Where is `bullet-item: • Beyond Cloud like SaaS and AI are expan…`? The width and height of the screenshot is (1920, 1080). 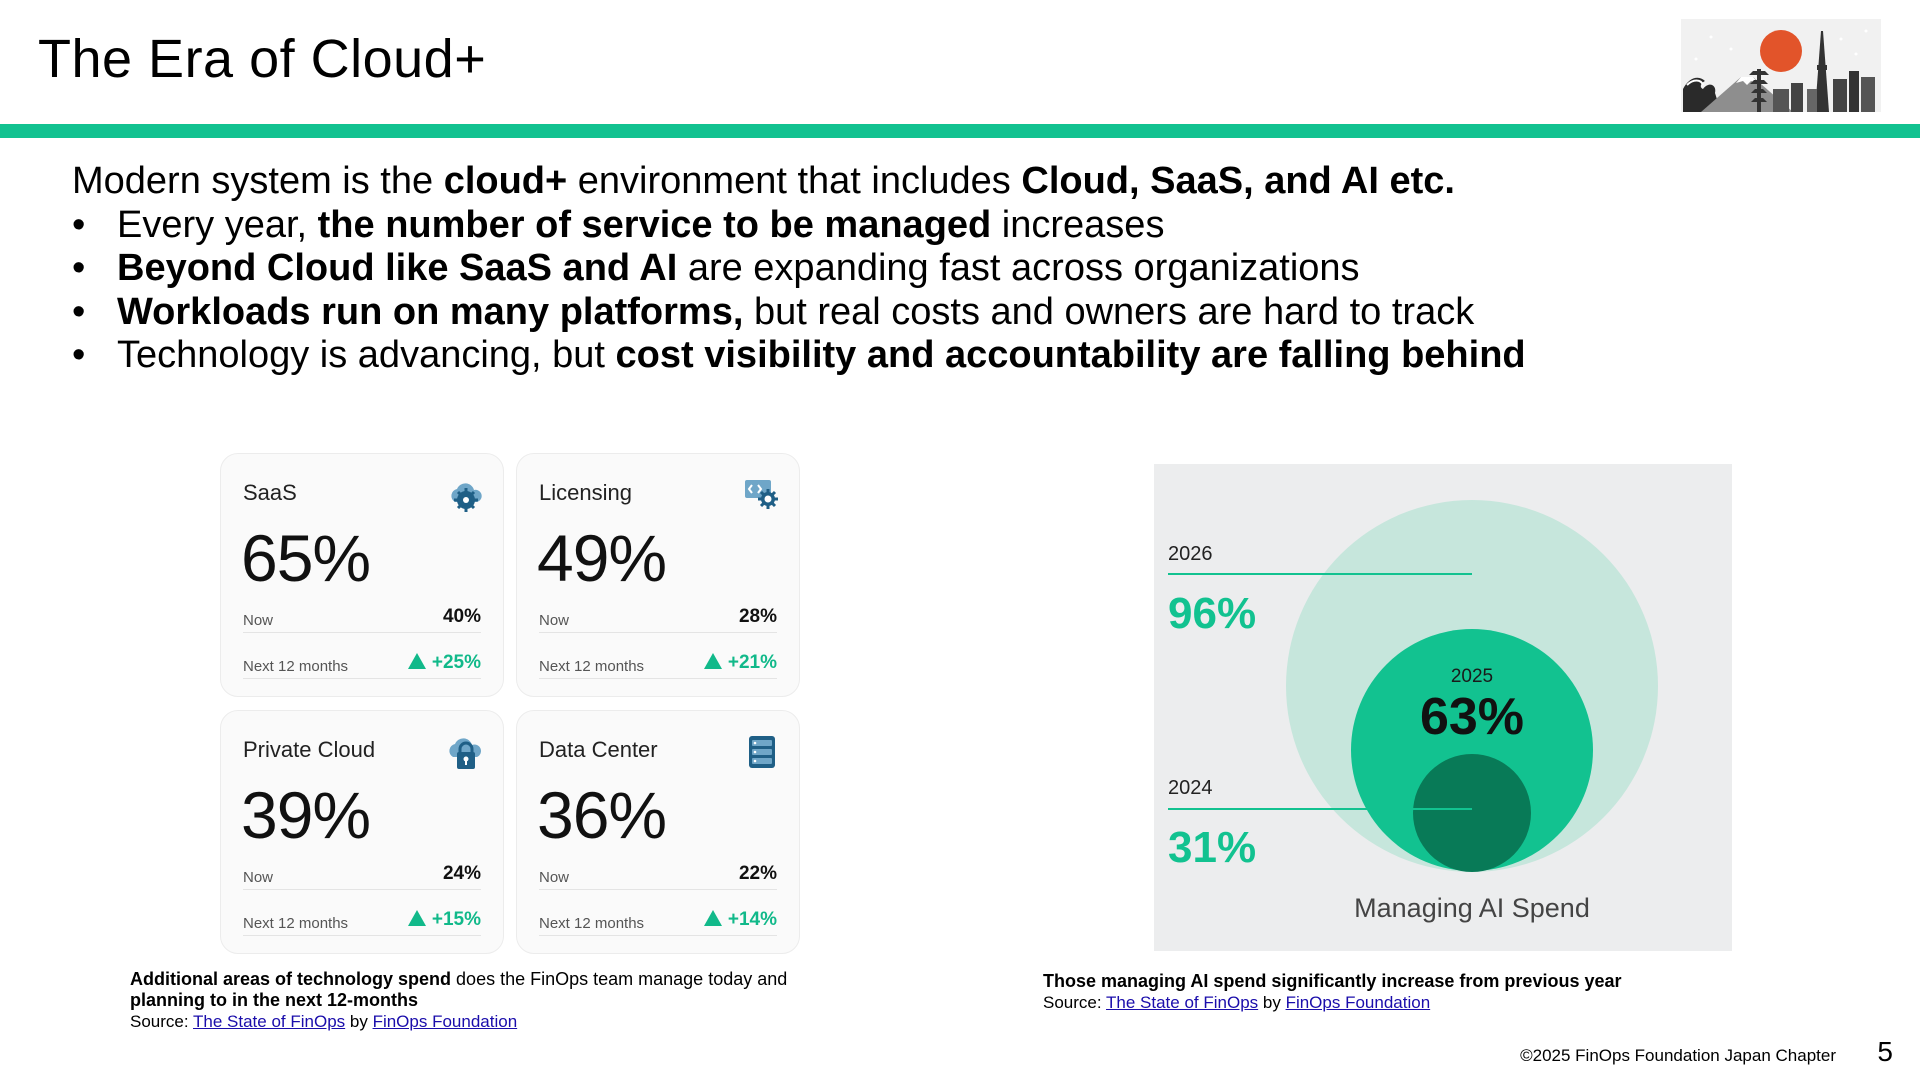 bullet-item: • Beyond Cloud like SaaS and AI are expan… is located at coordinates (716, 268).